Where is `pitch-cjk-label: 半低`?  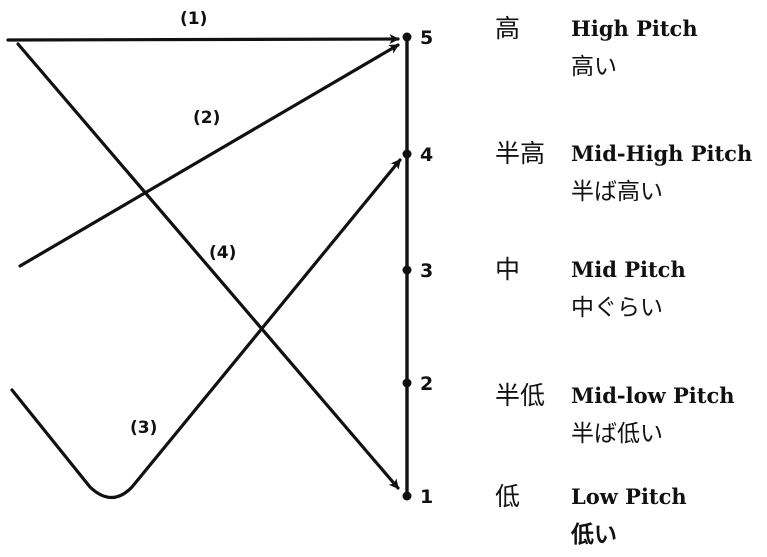
pitch-cjk-label: 半低 is located at coordinates (520, 395).